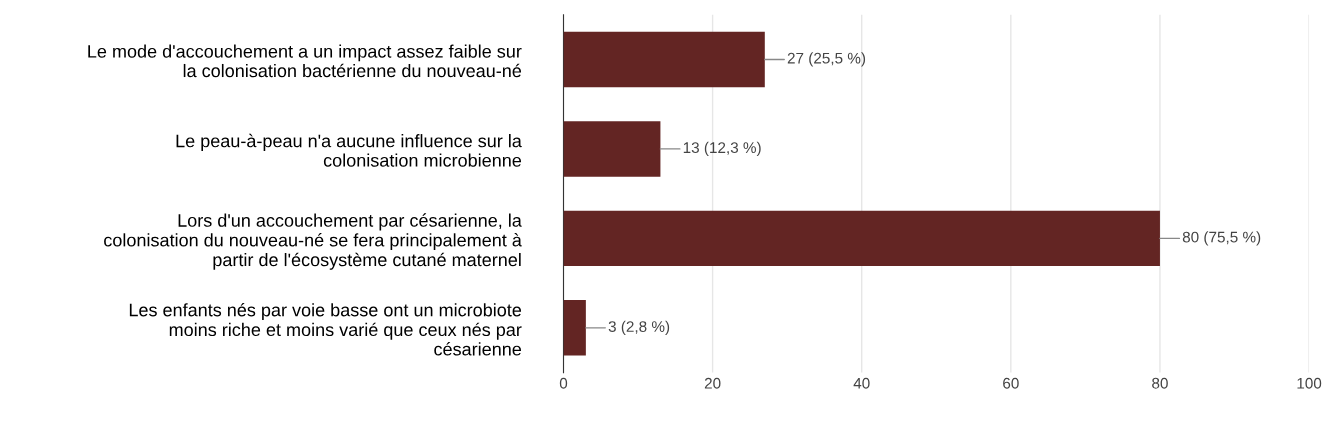 This screenshot has width=1329, height=421. What do you see at coordinates (1160, 383) in the screenshot?
I see `x-tick-label: 80` at bounding box center [1160, 383].